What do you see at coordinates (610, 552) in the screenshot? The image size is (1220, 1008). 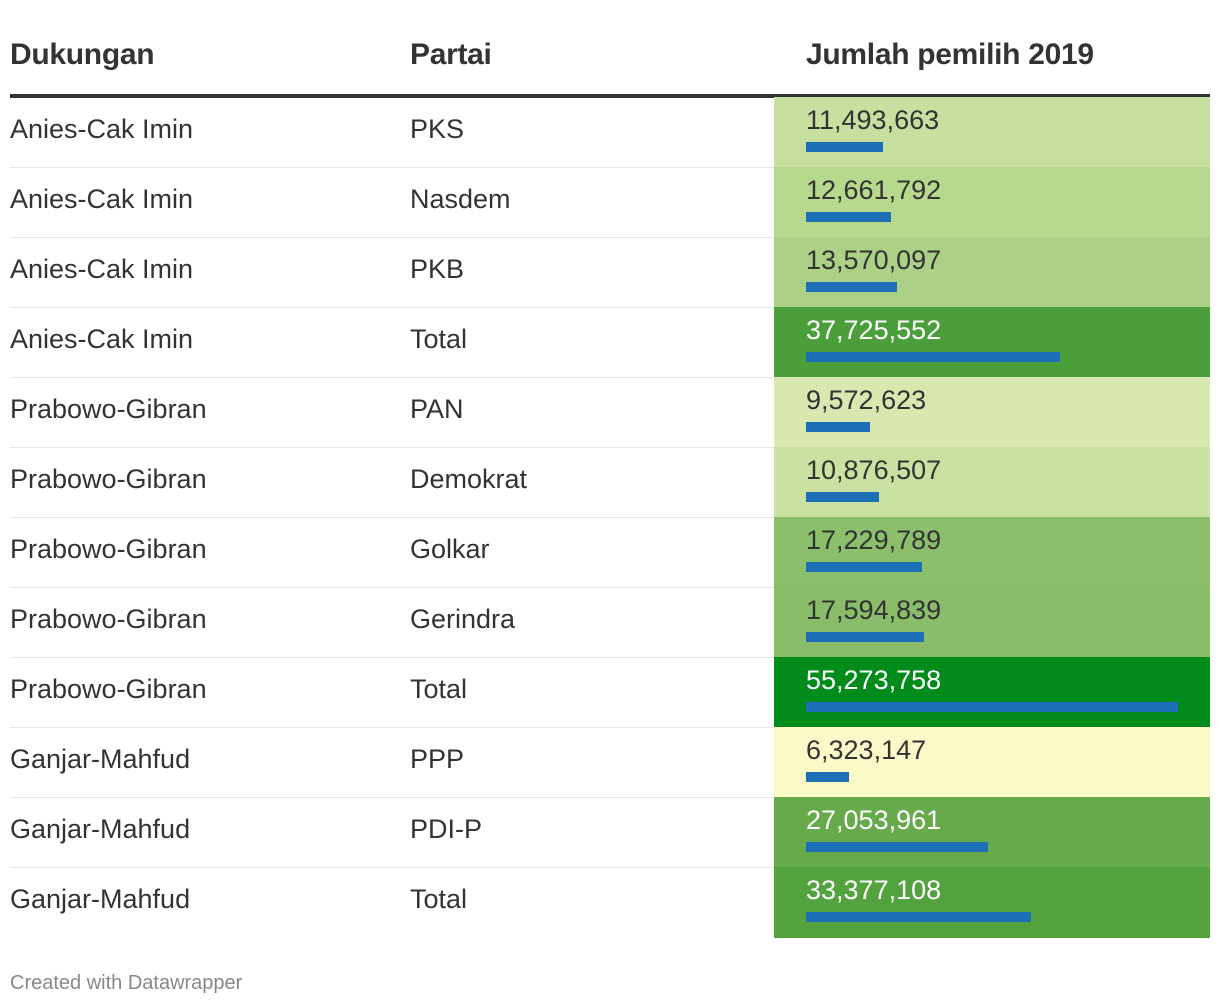 I see `table-row: Prabowo-Gibran Golkar 17,229,789` at bounding box center [610, 552].